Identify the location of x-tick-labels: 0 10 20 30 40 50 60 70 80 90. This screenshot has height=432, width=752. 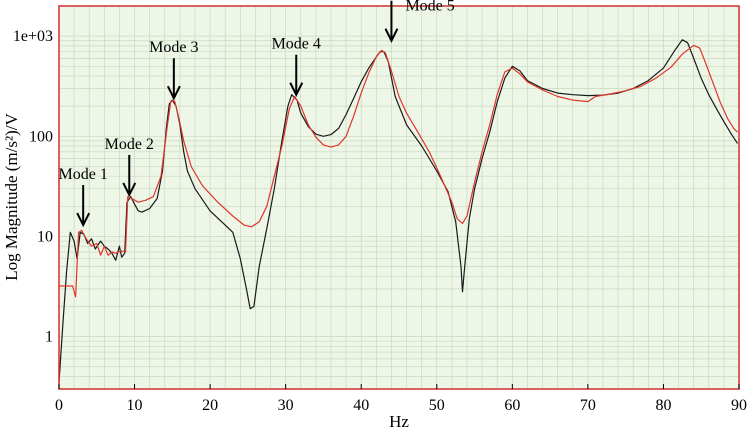
(401, 399).